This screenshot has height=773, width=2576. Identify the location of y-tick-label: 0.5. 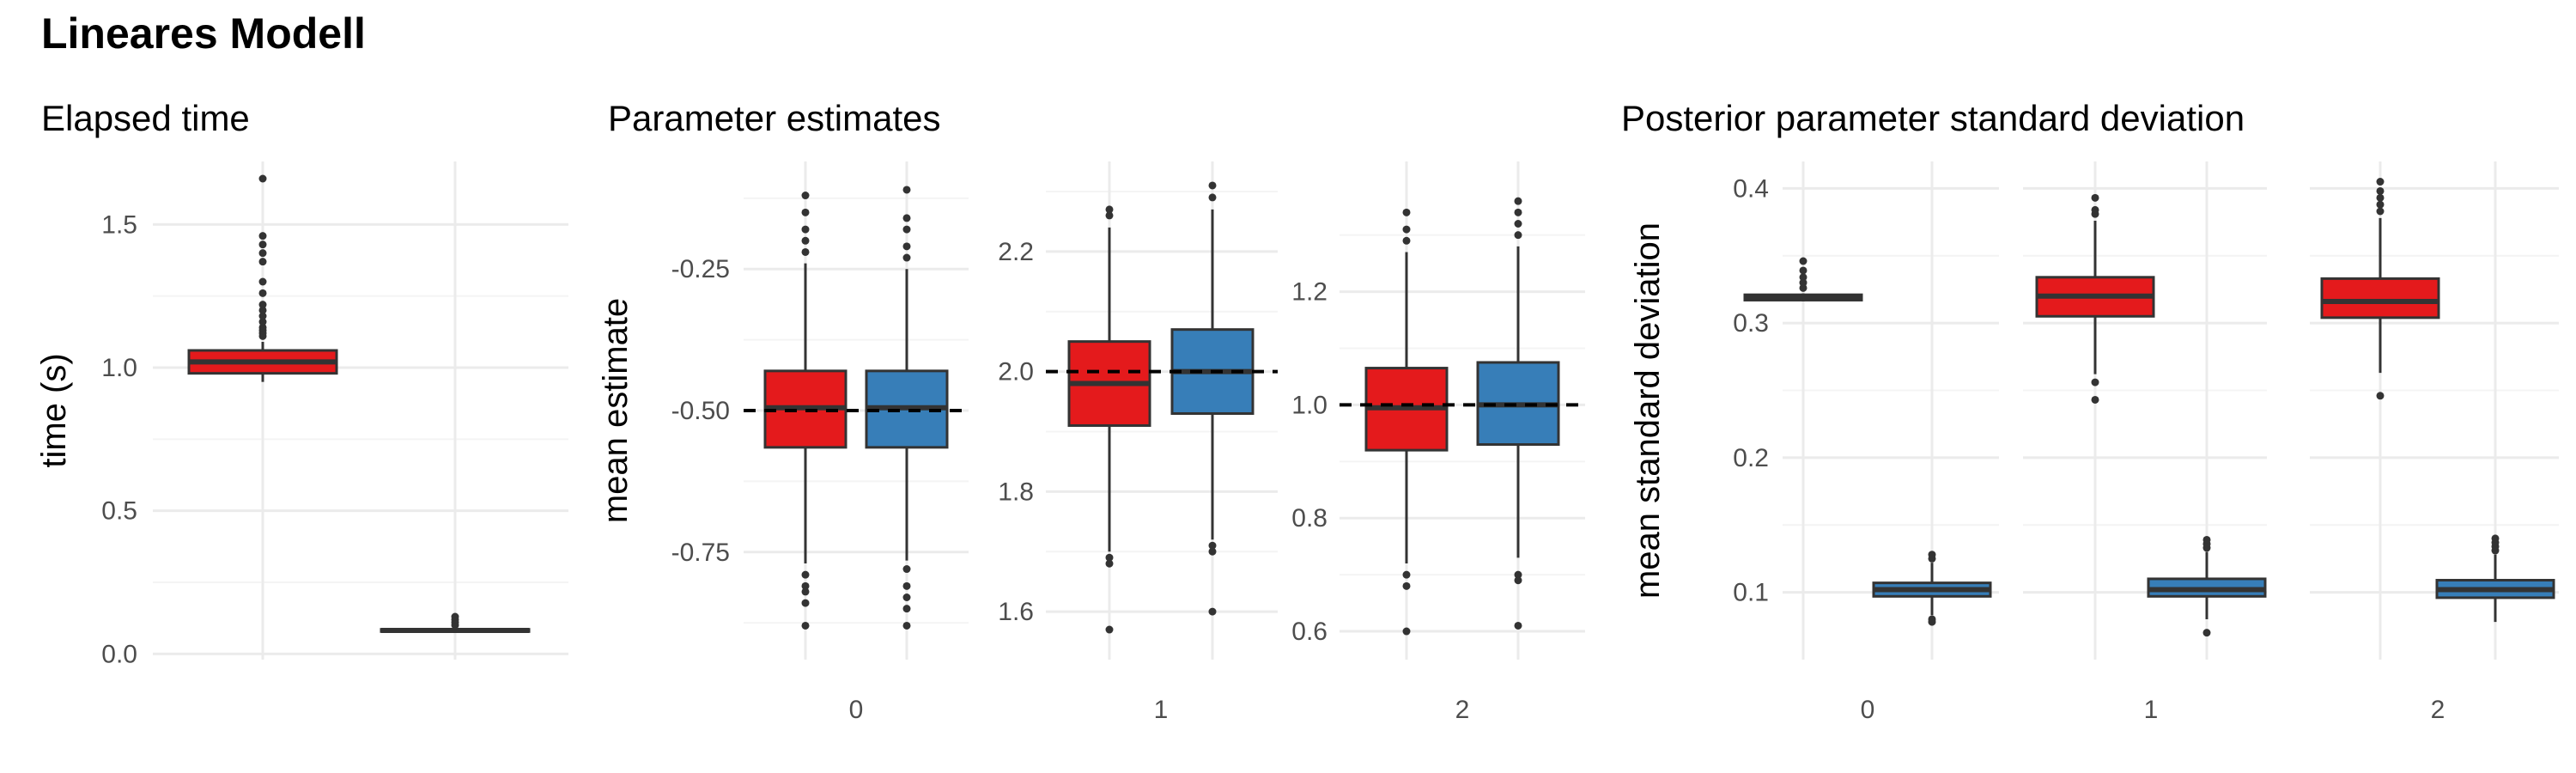
(119, 512).